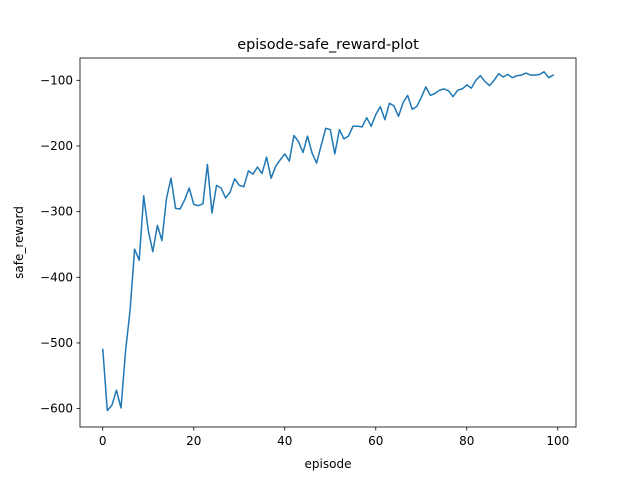 This screenshot has height=480, width=640. I want to click on x-tick-label: 100, so click(557, 441).